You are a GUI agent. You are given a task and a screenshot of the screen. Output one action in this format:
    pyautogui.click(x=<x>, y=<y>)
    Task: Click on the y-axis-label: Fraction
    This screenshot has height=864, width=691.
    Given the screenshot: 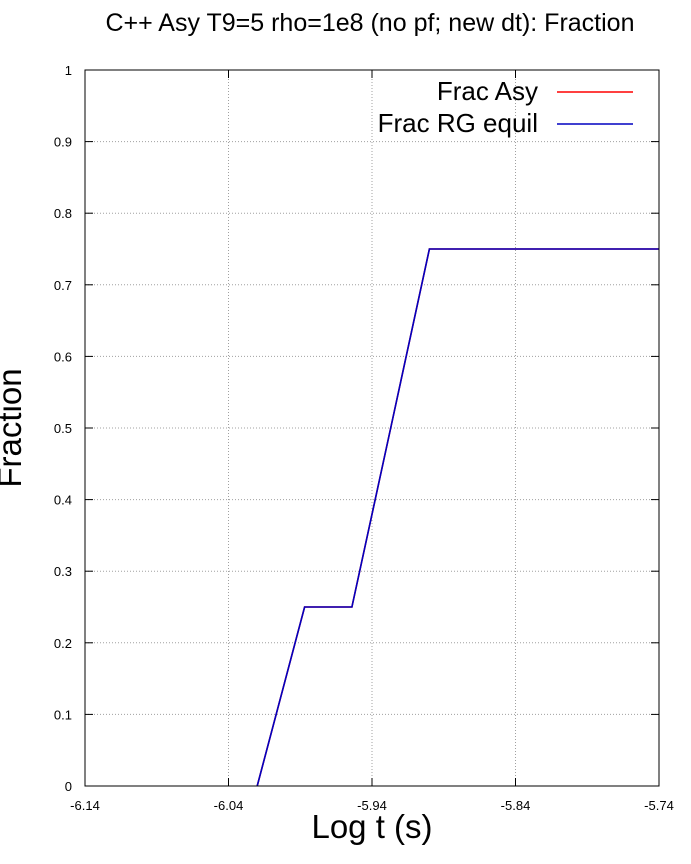 What is the action you would take?
    pyautogui.click(x=14, y=427)
    